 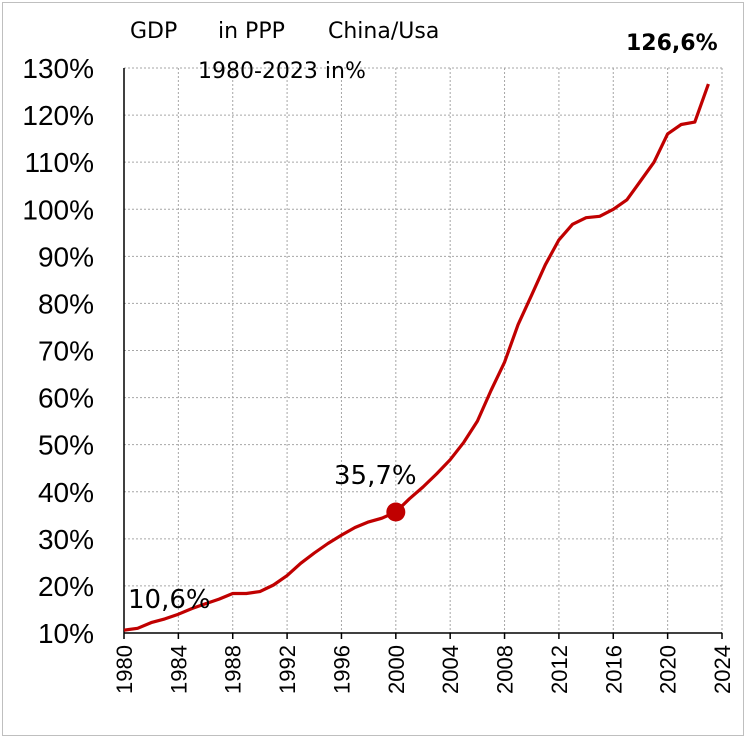 What do you see at coordinates (450, 669) in the screenshot?
I see `x-tick-label: 2004` at bounding box center [450, 669].